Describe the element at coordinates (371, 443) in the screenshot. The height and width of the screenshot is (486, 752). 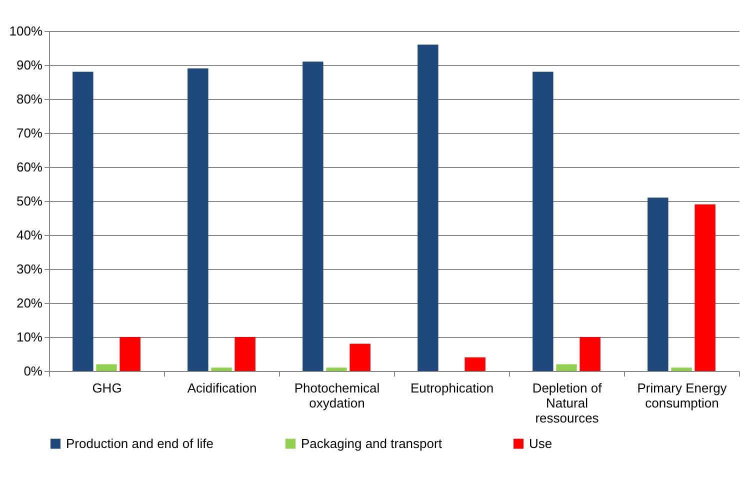
I see `legend-label: Packaging and transport` at that location.